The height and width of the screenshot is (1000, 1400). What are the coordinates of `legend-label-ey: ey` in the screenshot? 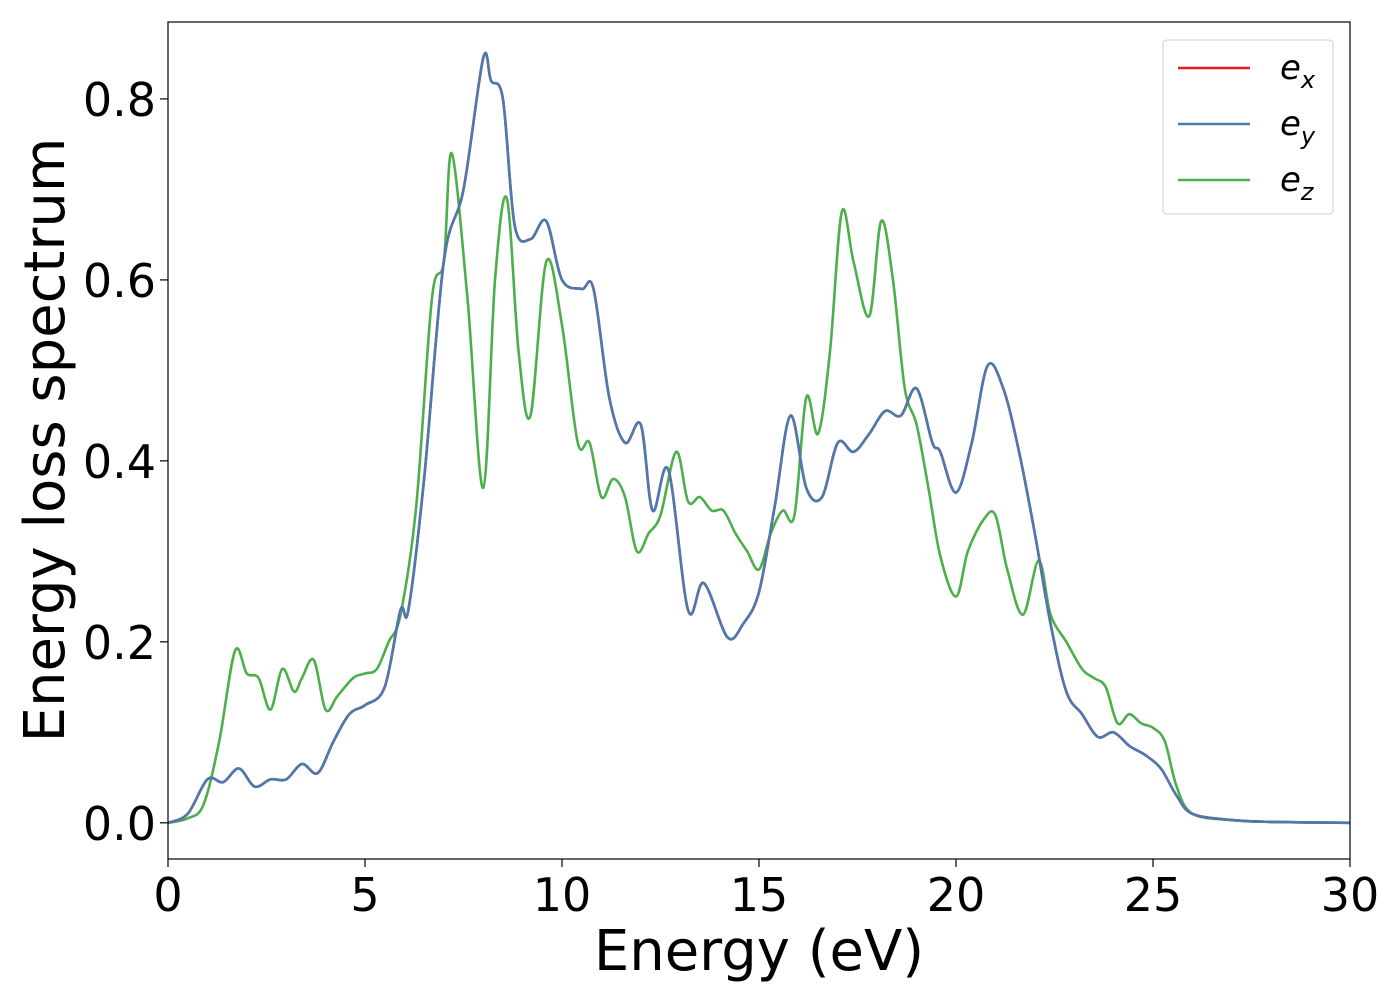 It's located at (1298, 127).